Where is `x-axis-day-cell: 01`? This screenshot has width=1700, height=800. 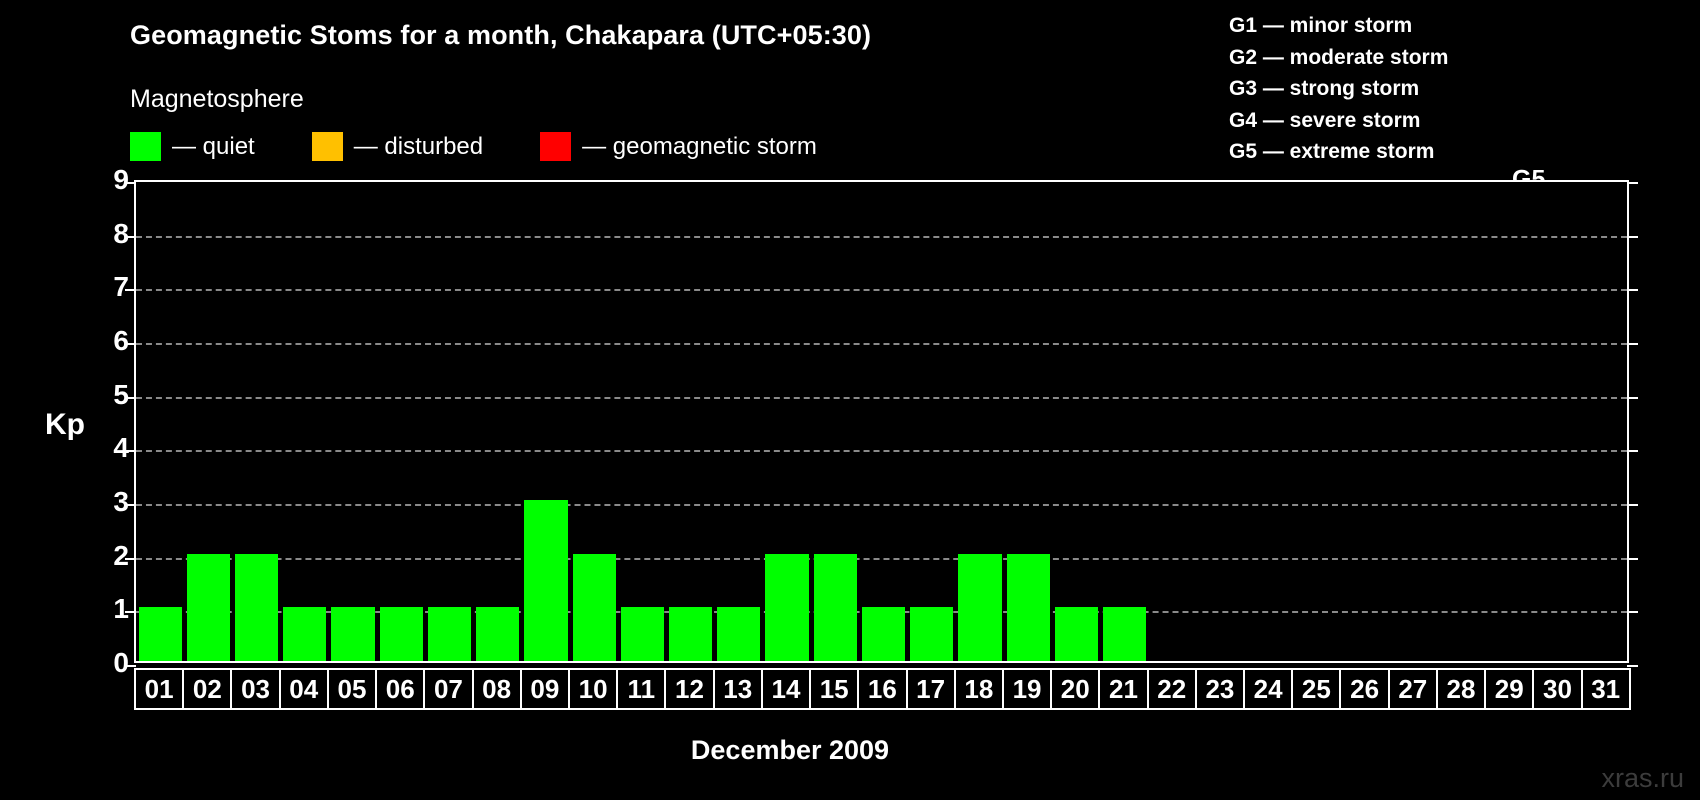
x-axis-day-cell: 01 is located at coordinates (159, 689).